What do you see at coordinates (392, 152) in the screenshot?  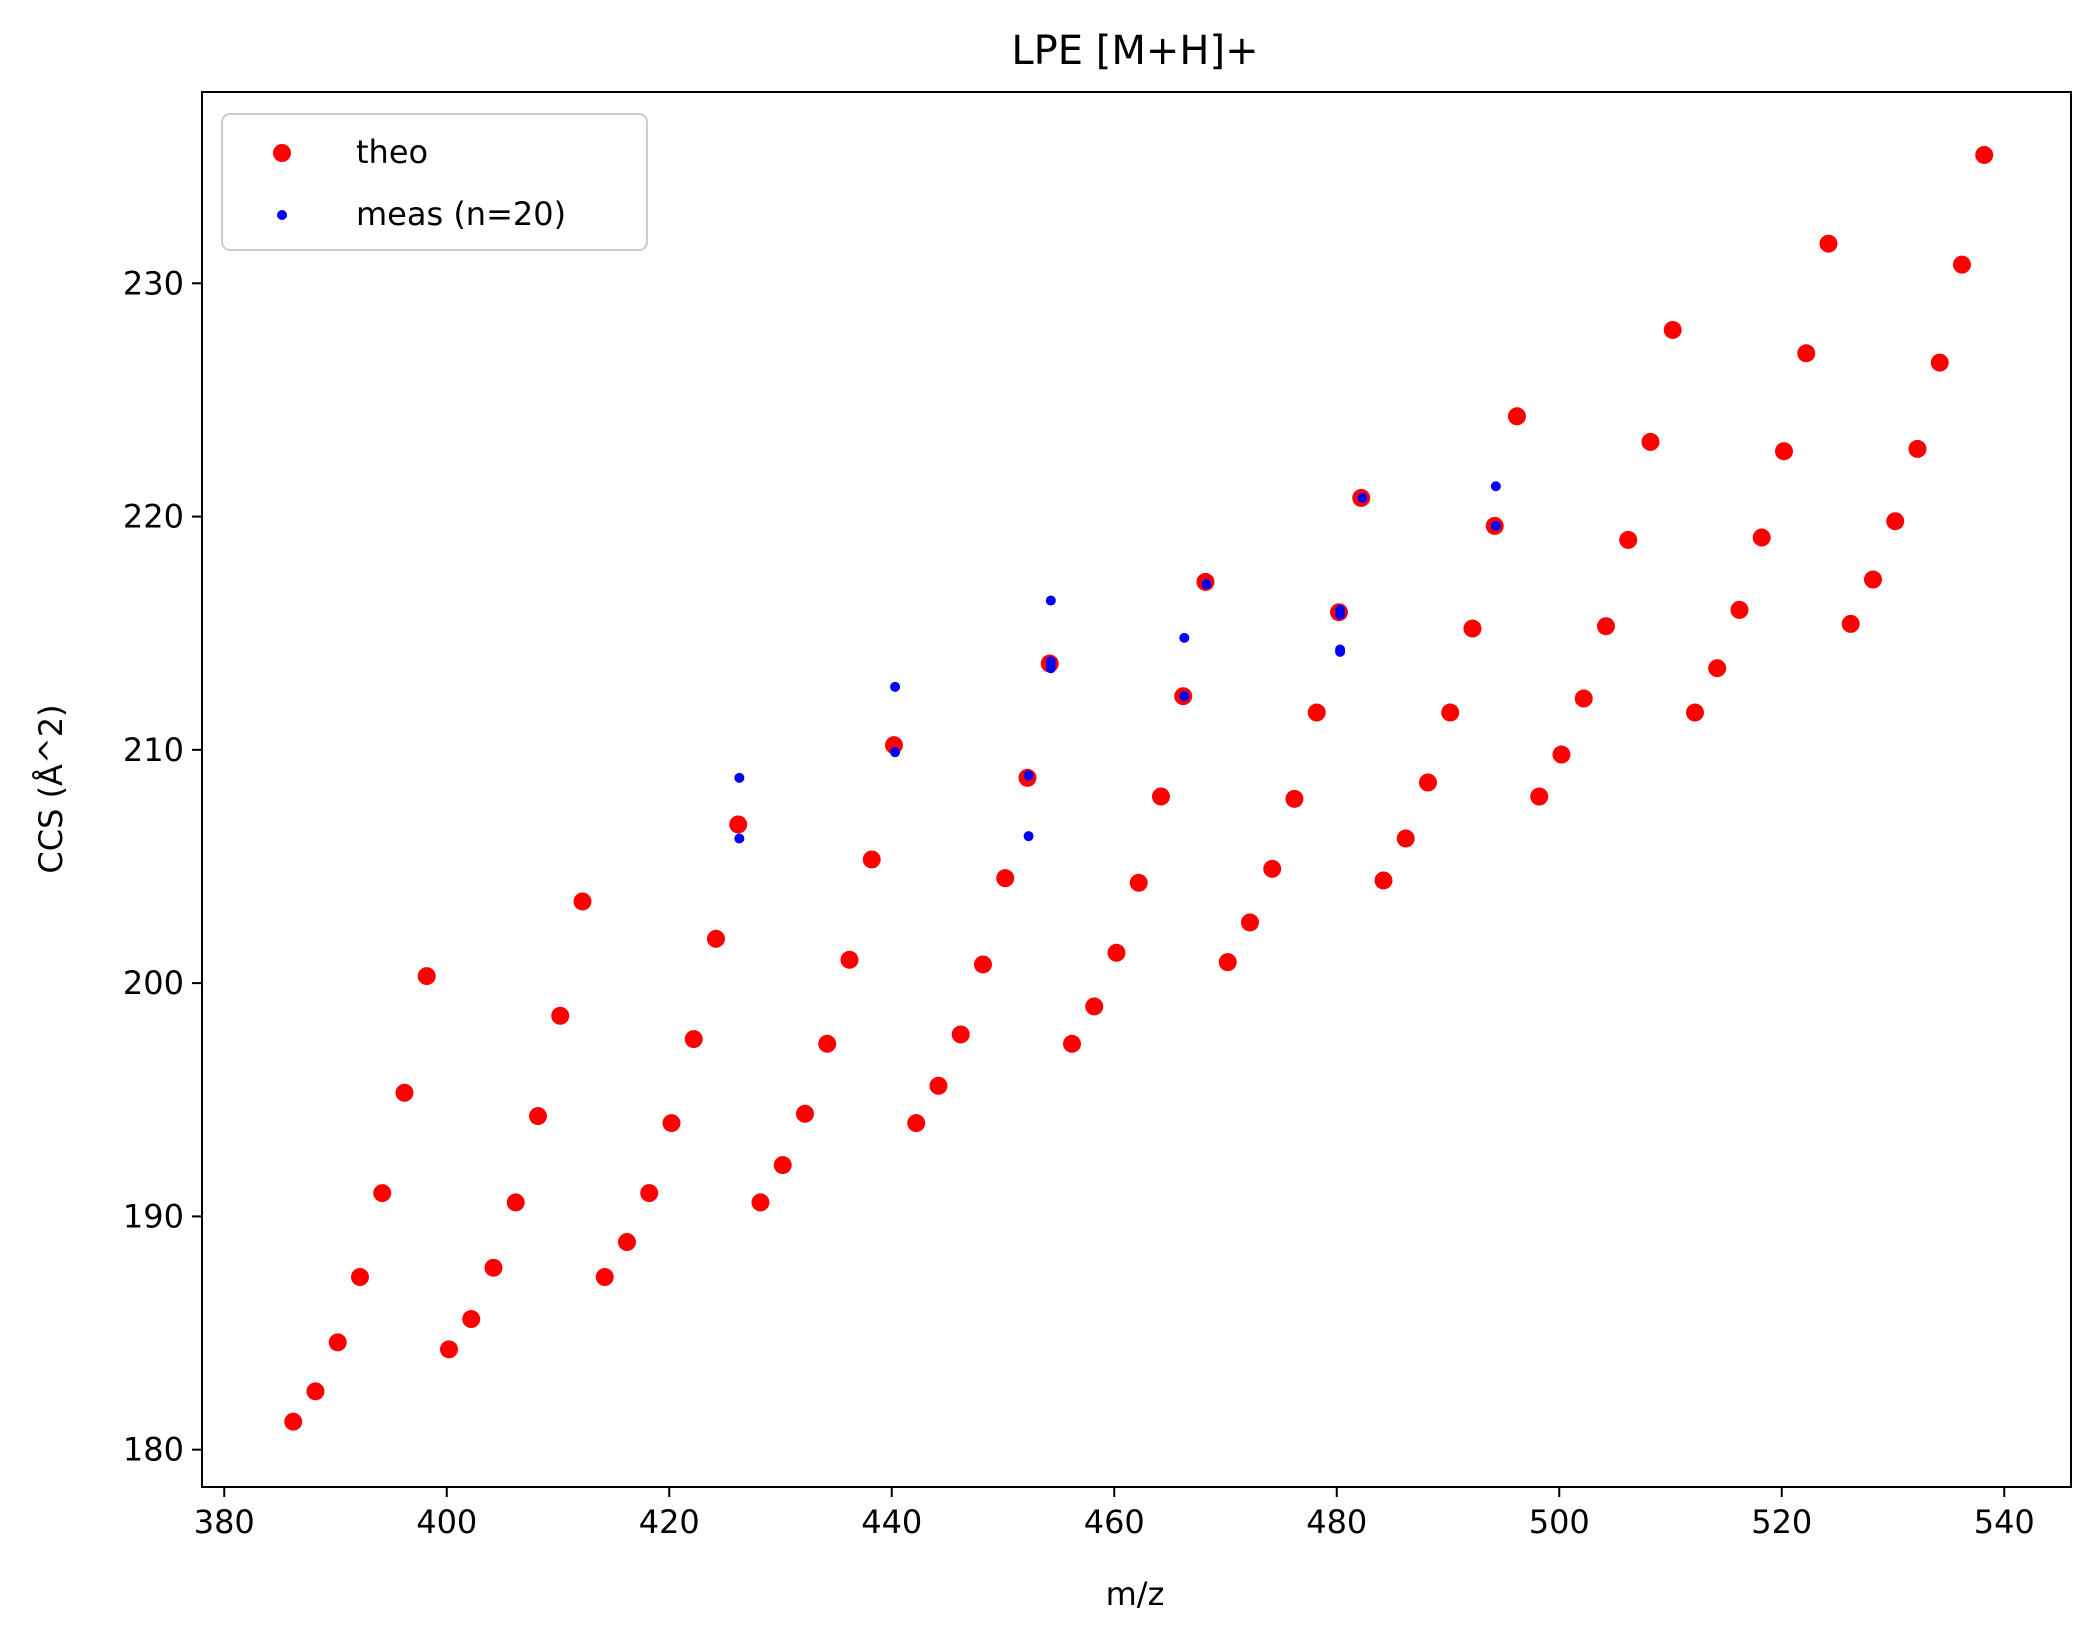 I see `legend-label-theo: theo` at bounding box center [392, 152].